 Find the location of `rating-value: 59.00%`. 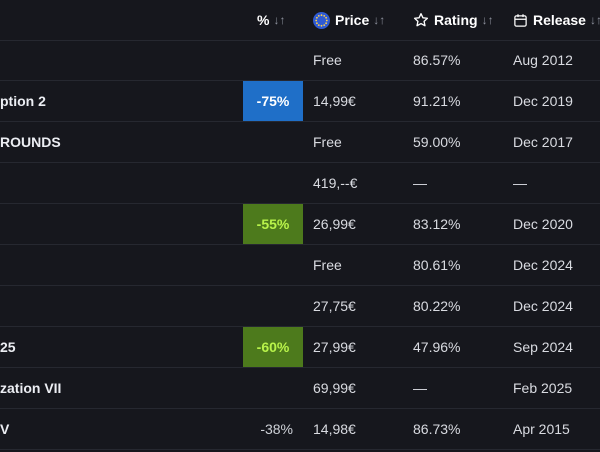

rating-value: 59.00% is located at coordinates (437, 142).